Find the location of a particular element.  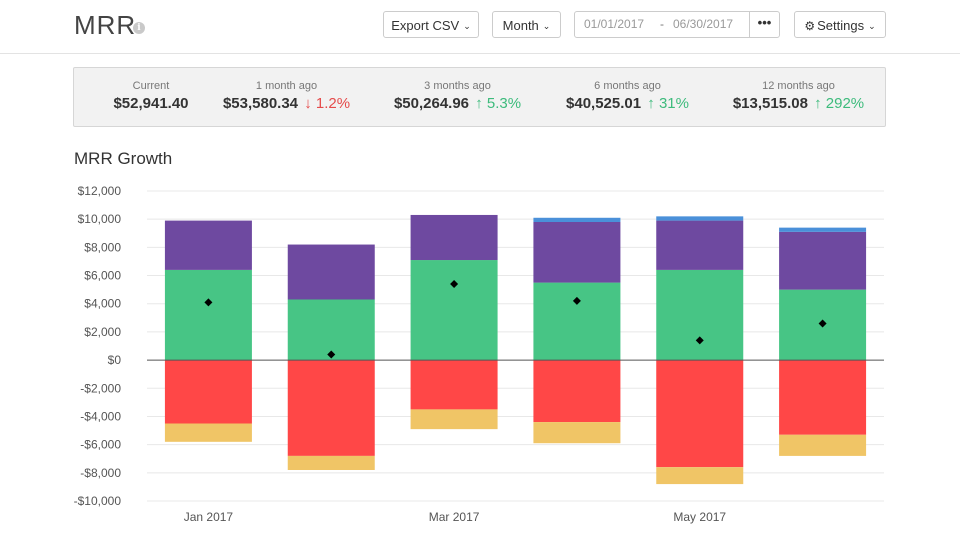

stat-amount: $13,515.08 is located at coordinates (770, 103).